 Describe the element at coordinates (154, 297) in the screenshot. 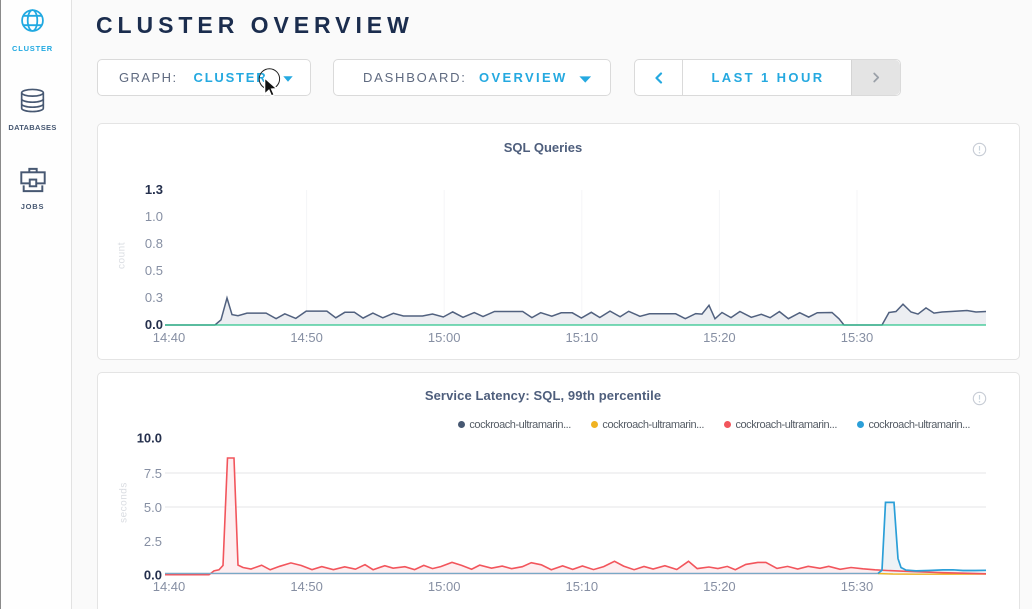

I see `svg-text: 0.3` at that location.